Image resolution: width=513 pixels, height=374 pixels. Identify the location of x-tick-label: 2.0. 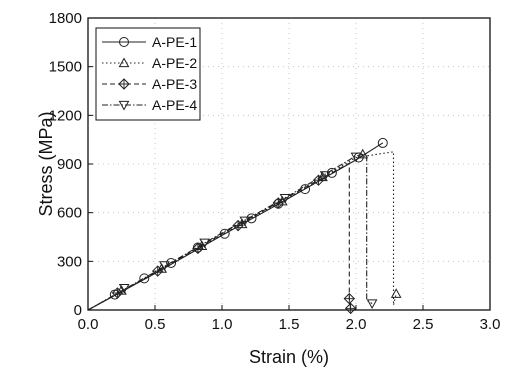
(356, 324).